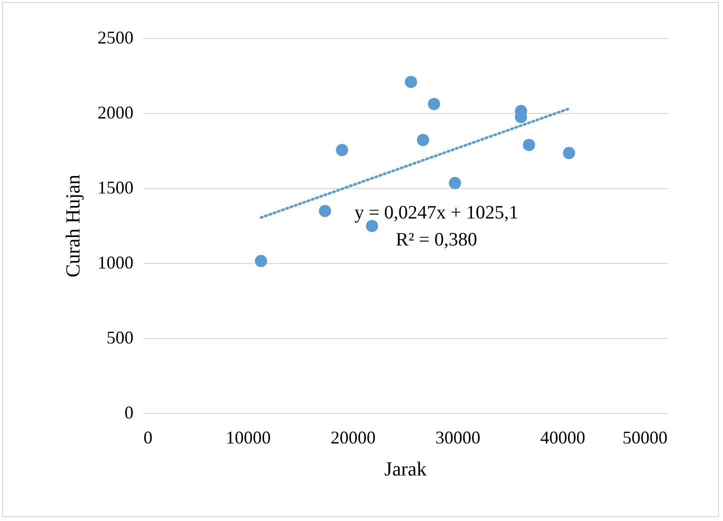 The width and height of the screenshot is (723, 521). What do you see at coordinates (353, 438) in the screenshot?
I see `x-tick-label: 20000` at bounding box center [353, 438].